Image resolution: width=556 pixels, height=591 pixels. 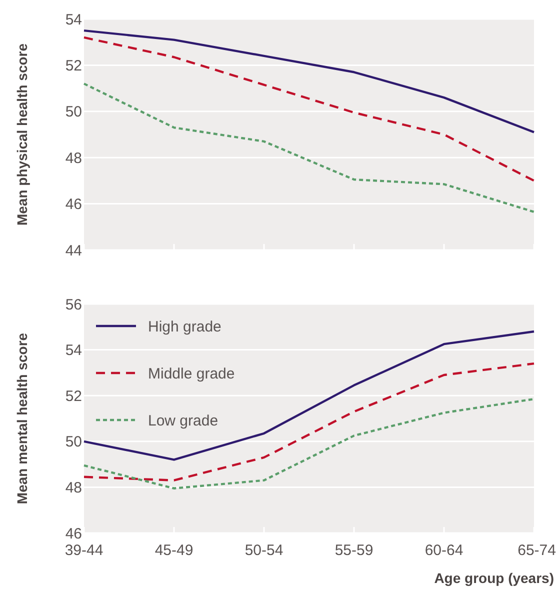 What do you see at coordinates (537, 550) in the screenshot?
I see `x-tick-label: 65-74` at bounding box center [537, 550].